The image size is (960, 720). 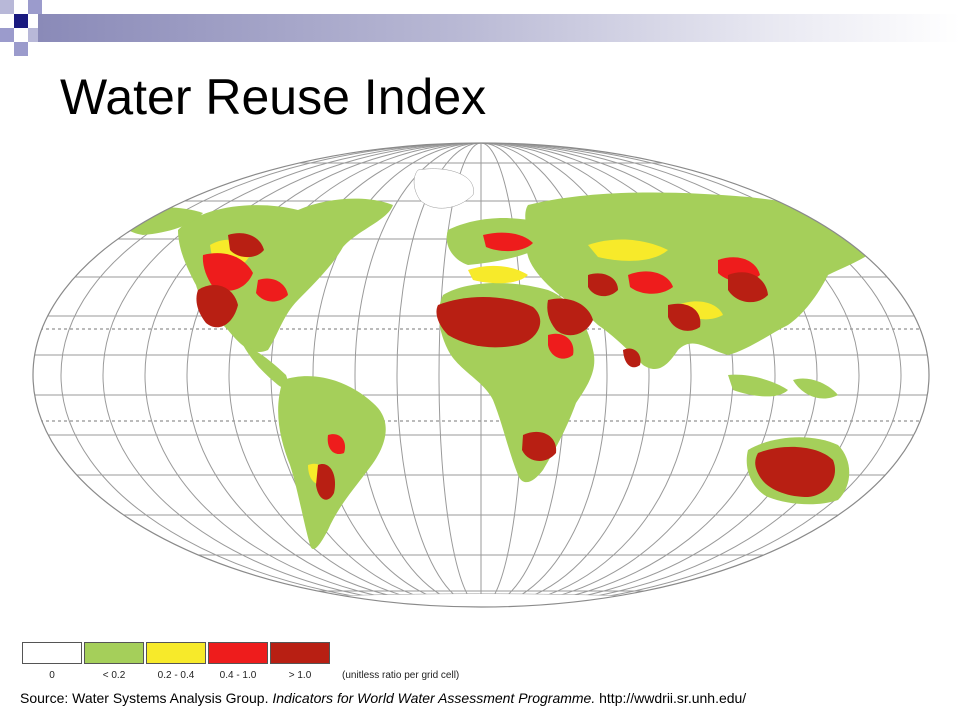 I want to click on source-url: http://wwdrii.sr.unh.edu/, so click(x=673, y=698).